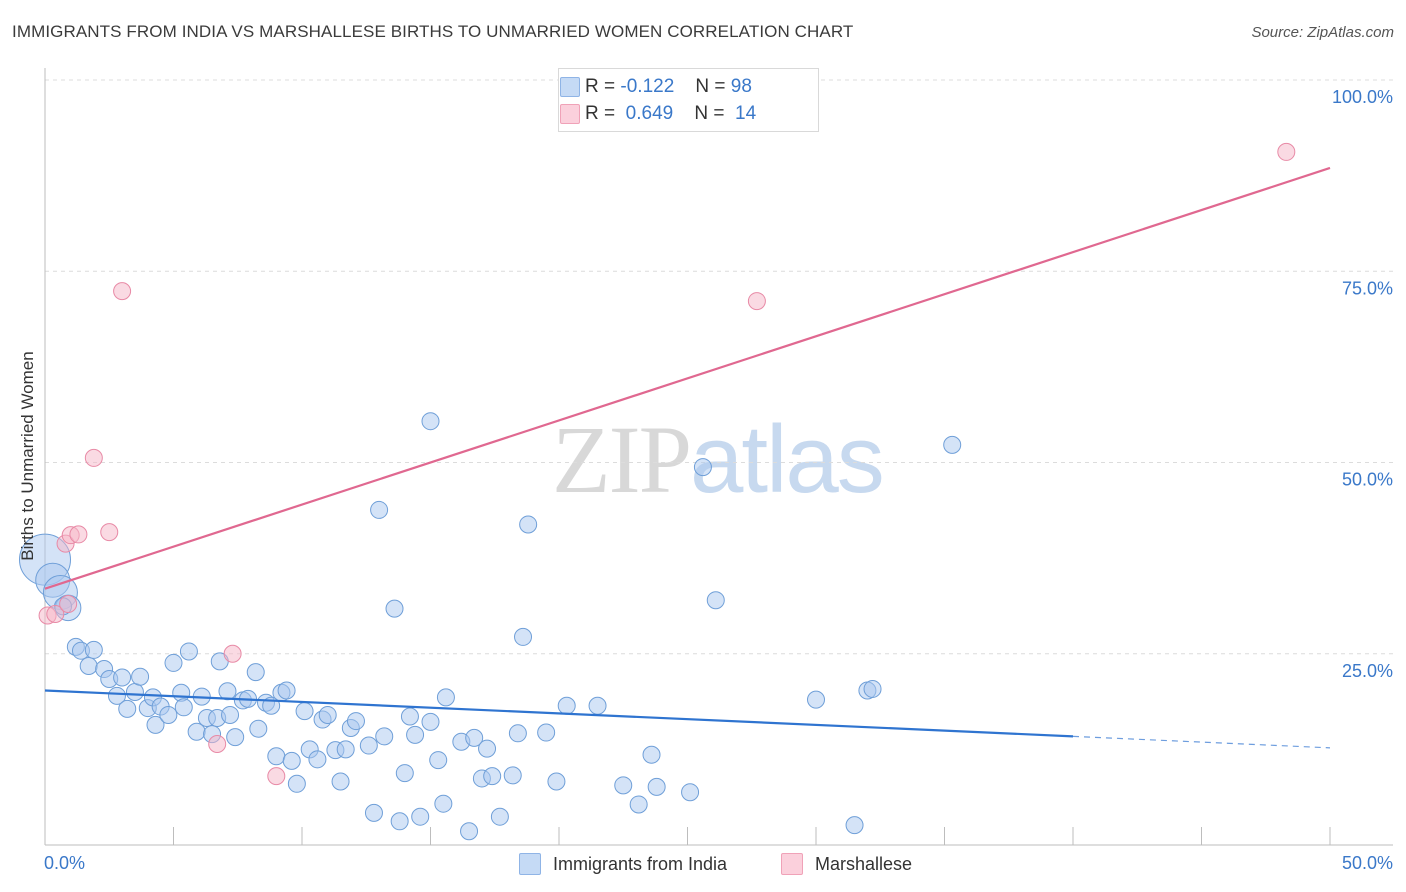  Describe the element at coordinates (1367, 288) in the screenshot. I see `y-tick-label: 75.0%` at that location.